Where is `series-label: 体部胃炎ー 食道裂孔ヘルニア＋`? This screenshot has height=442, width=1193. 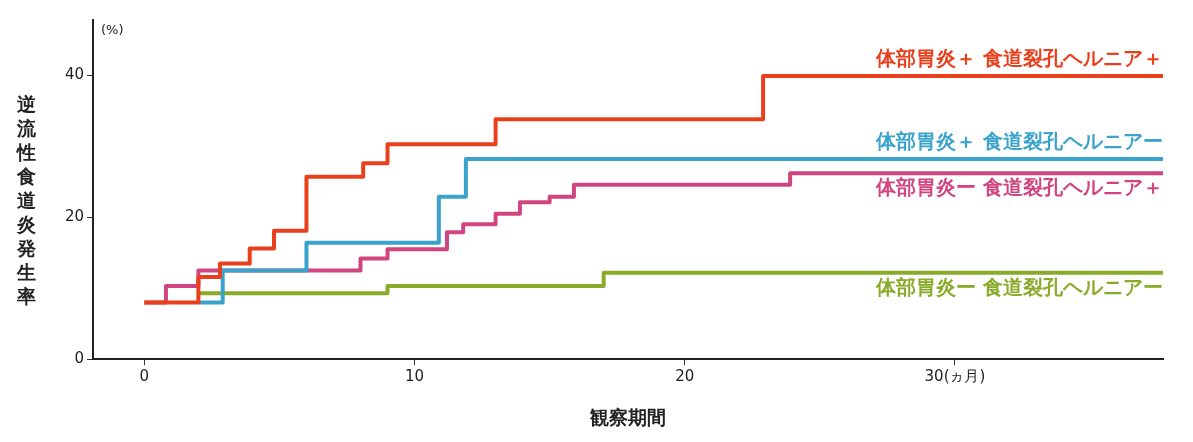
series-label: 体部胃炎ー 食道裂孔ヘルニア＋ is located at coordinates (1019, 187).